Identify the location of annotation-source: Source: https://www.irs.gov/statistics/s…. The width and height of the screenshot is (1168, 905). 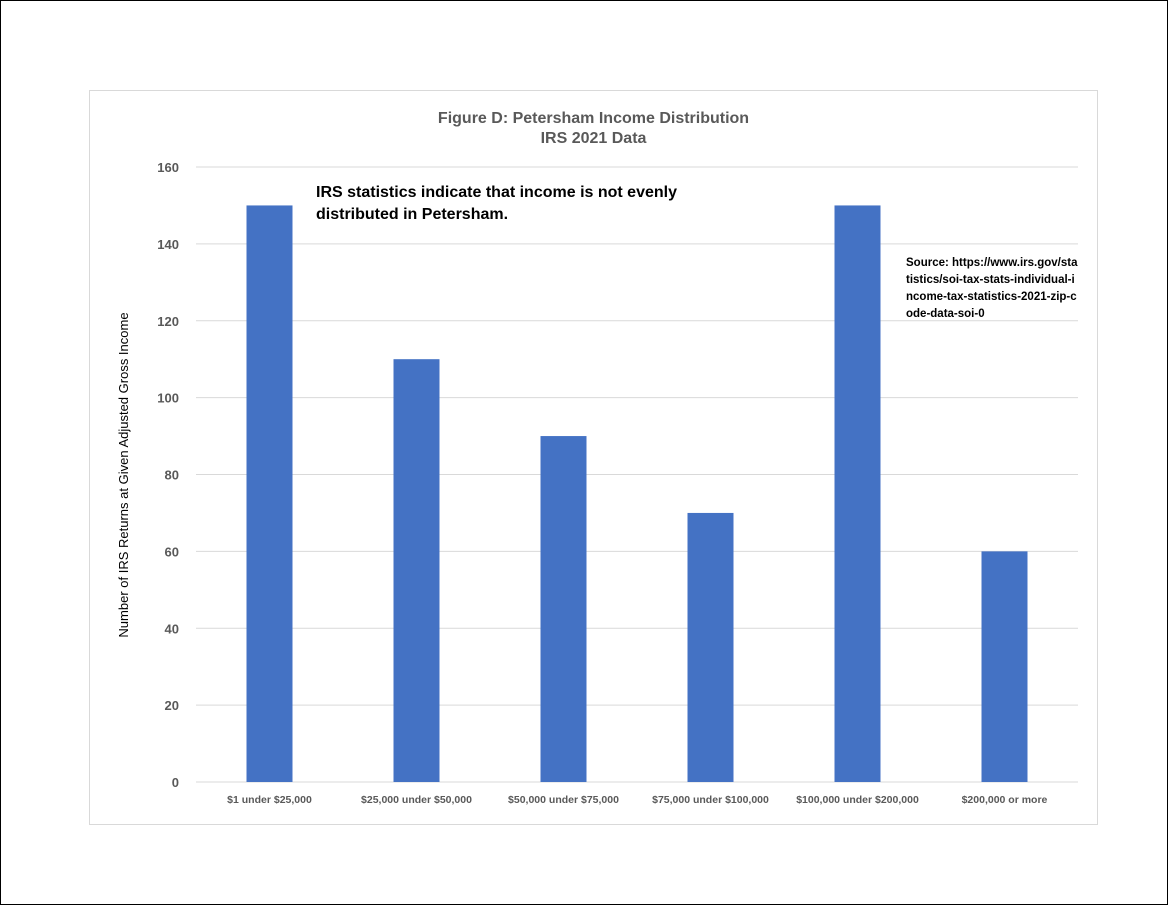
(992, 288).